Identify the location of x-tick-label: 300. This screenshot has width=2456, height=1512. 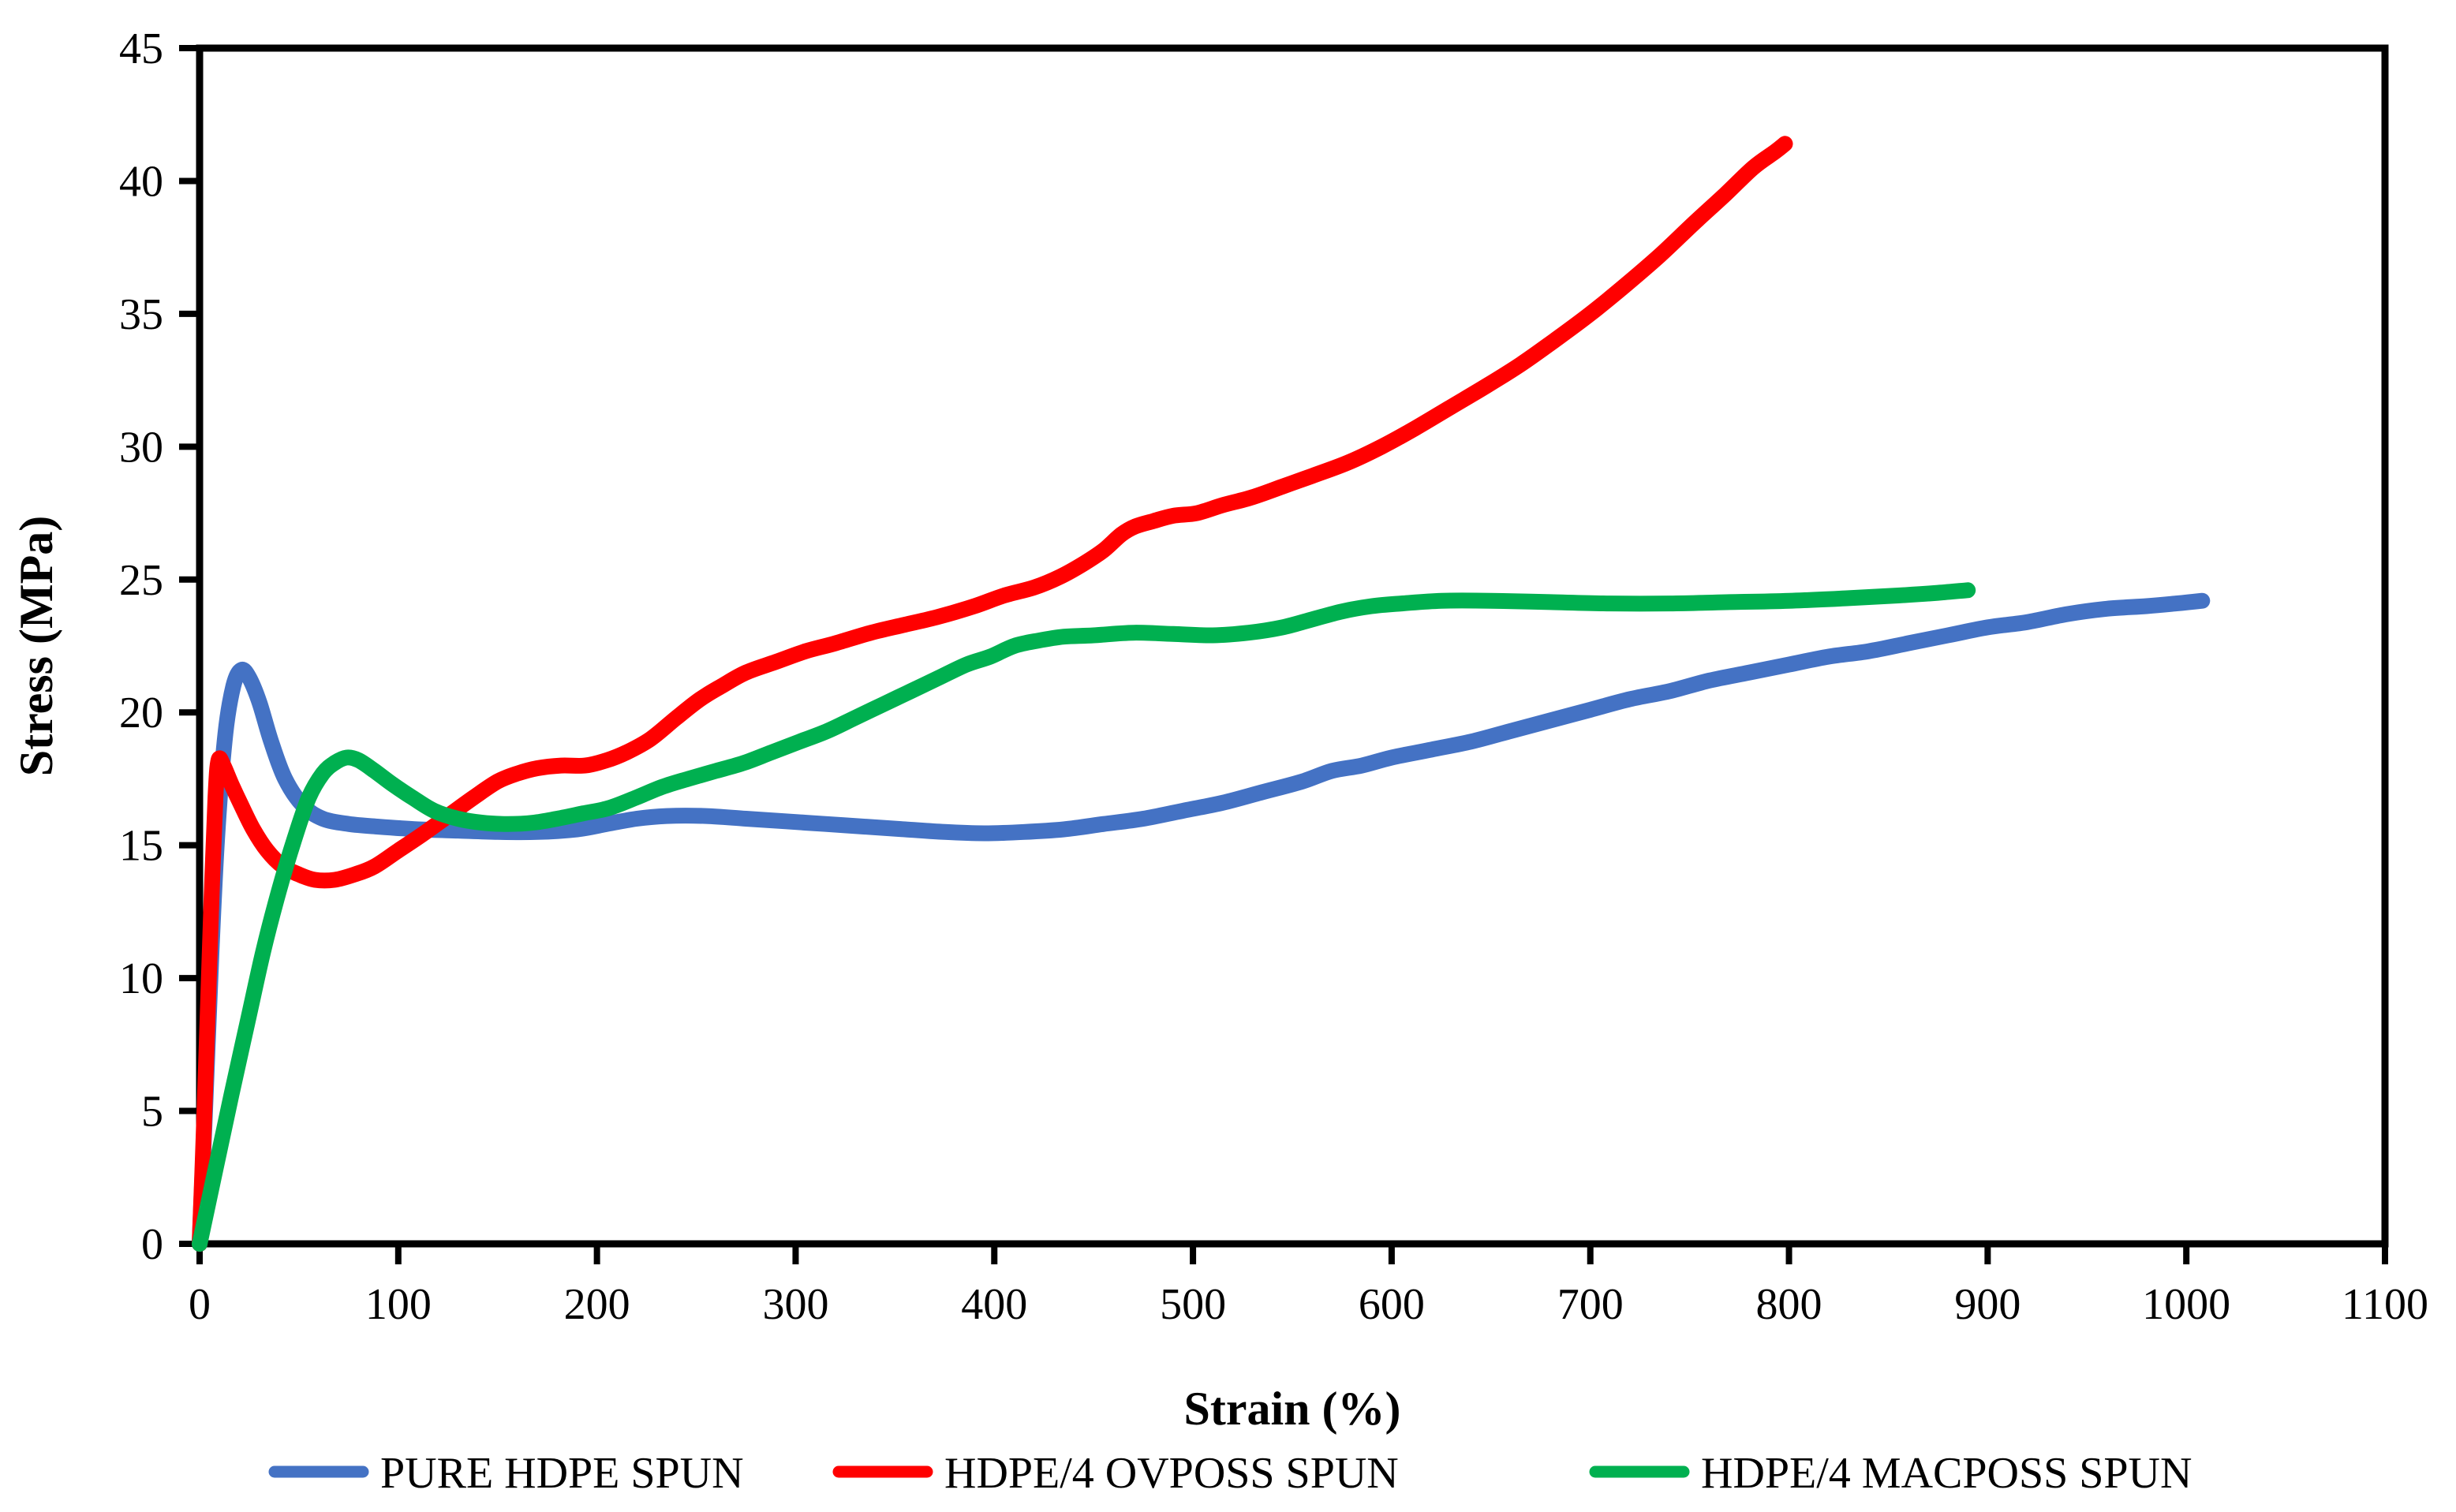
(795, 1304).